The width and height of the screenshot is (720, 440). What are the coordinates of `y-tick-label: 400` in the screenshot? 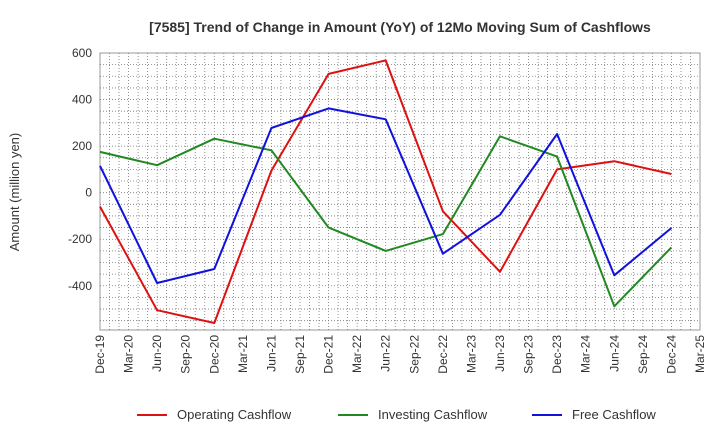 It's located at (82, 100).